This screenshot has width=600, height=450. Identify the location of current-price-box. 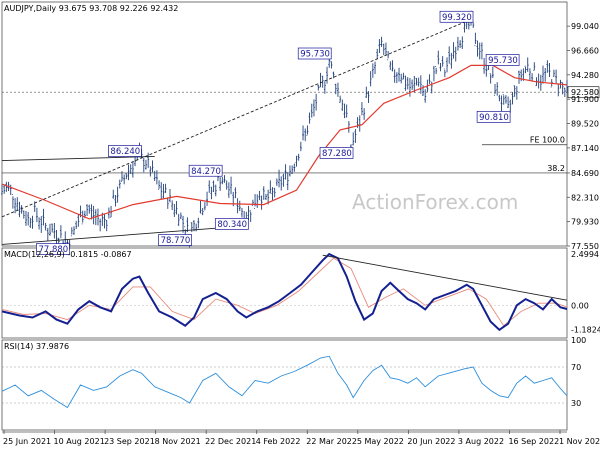
(583, 92).